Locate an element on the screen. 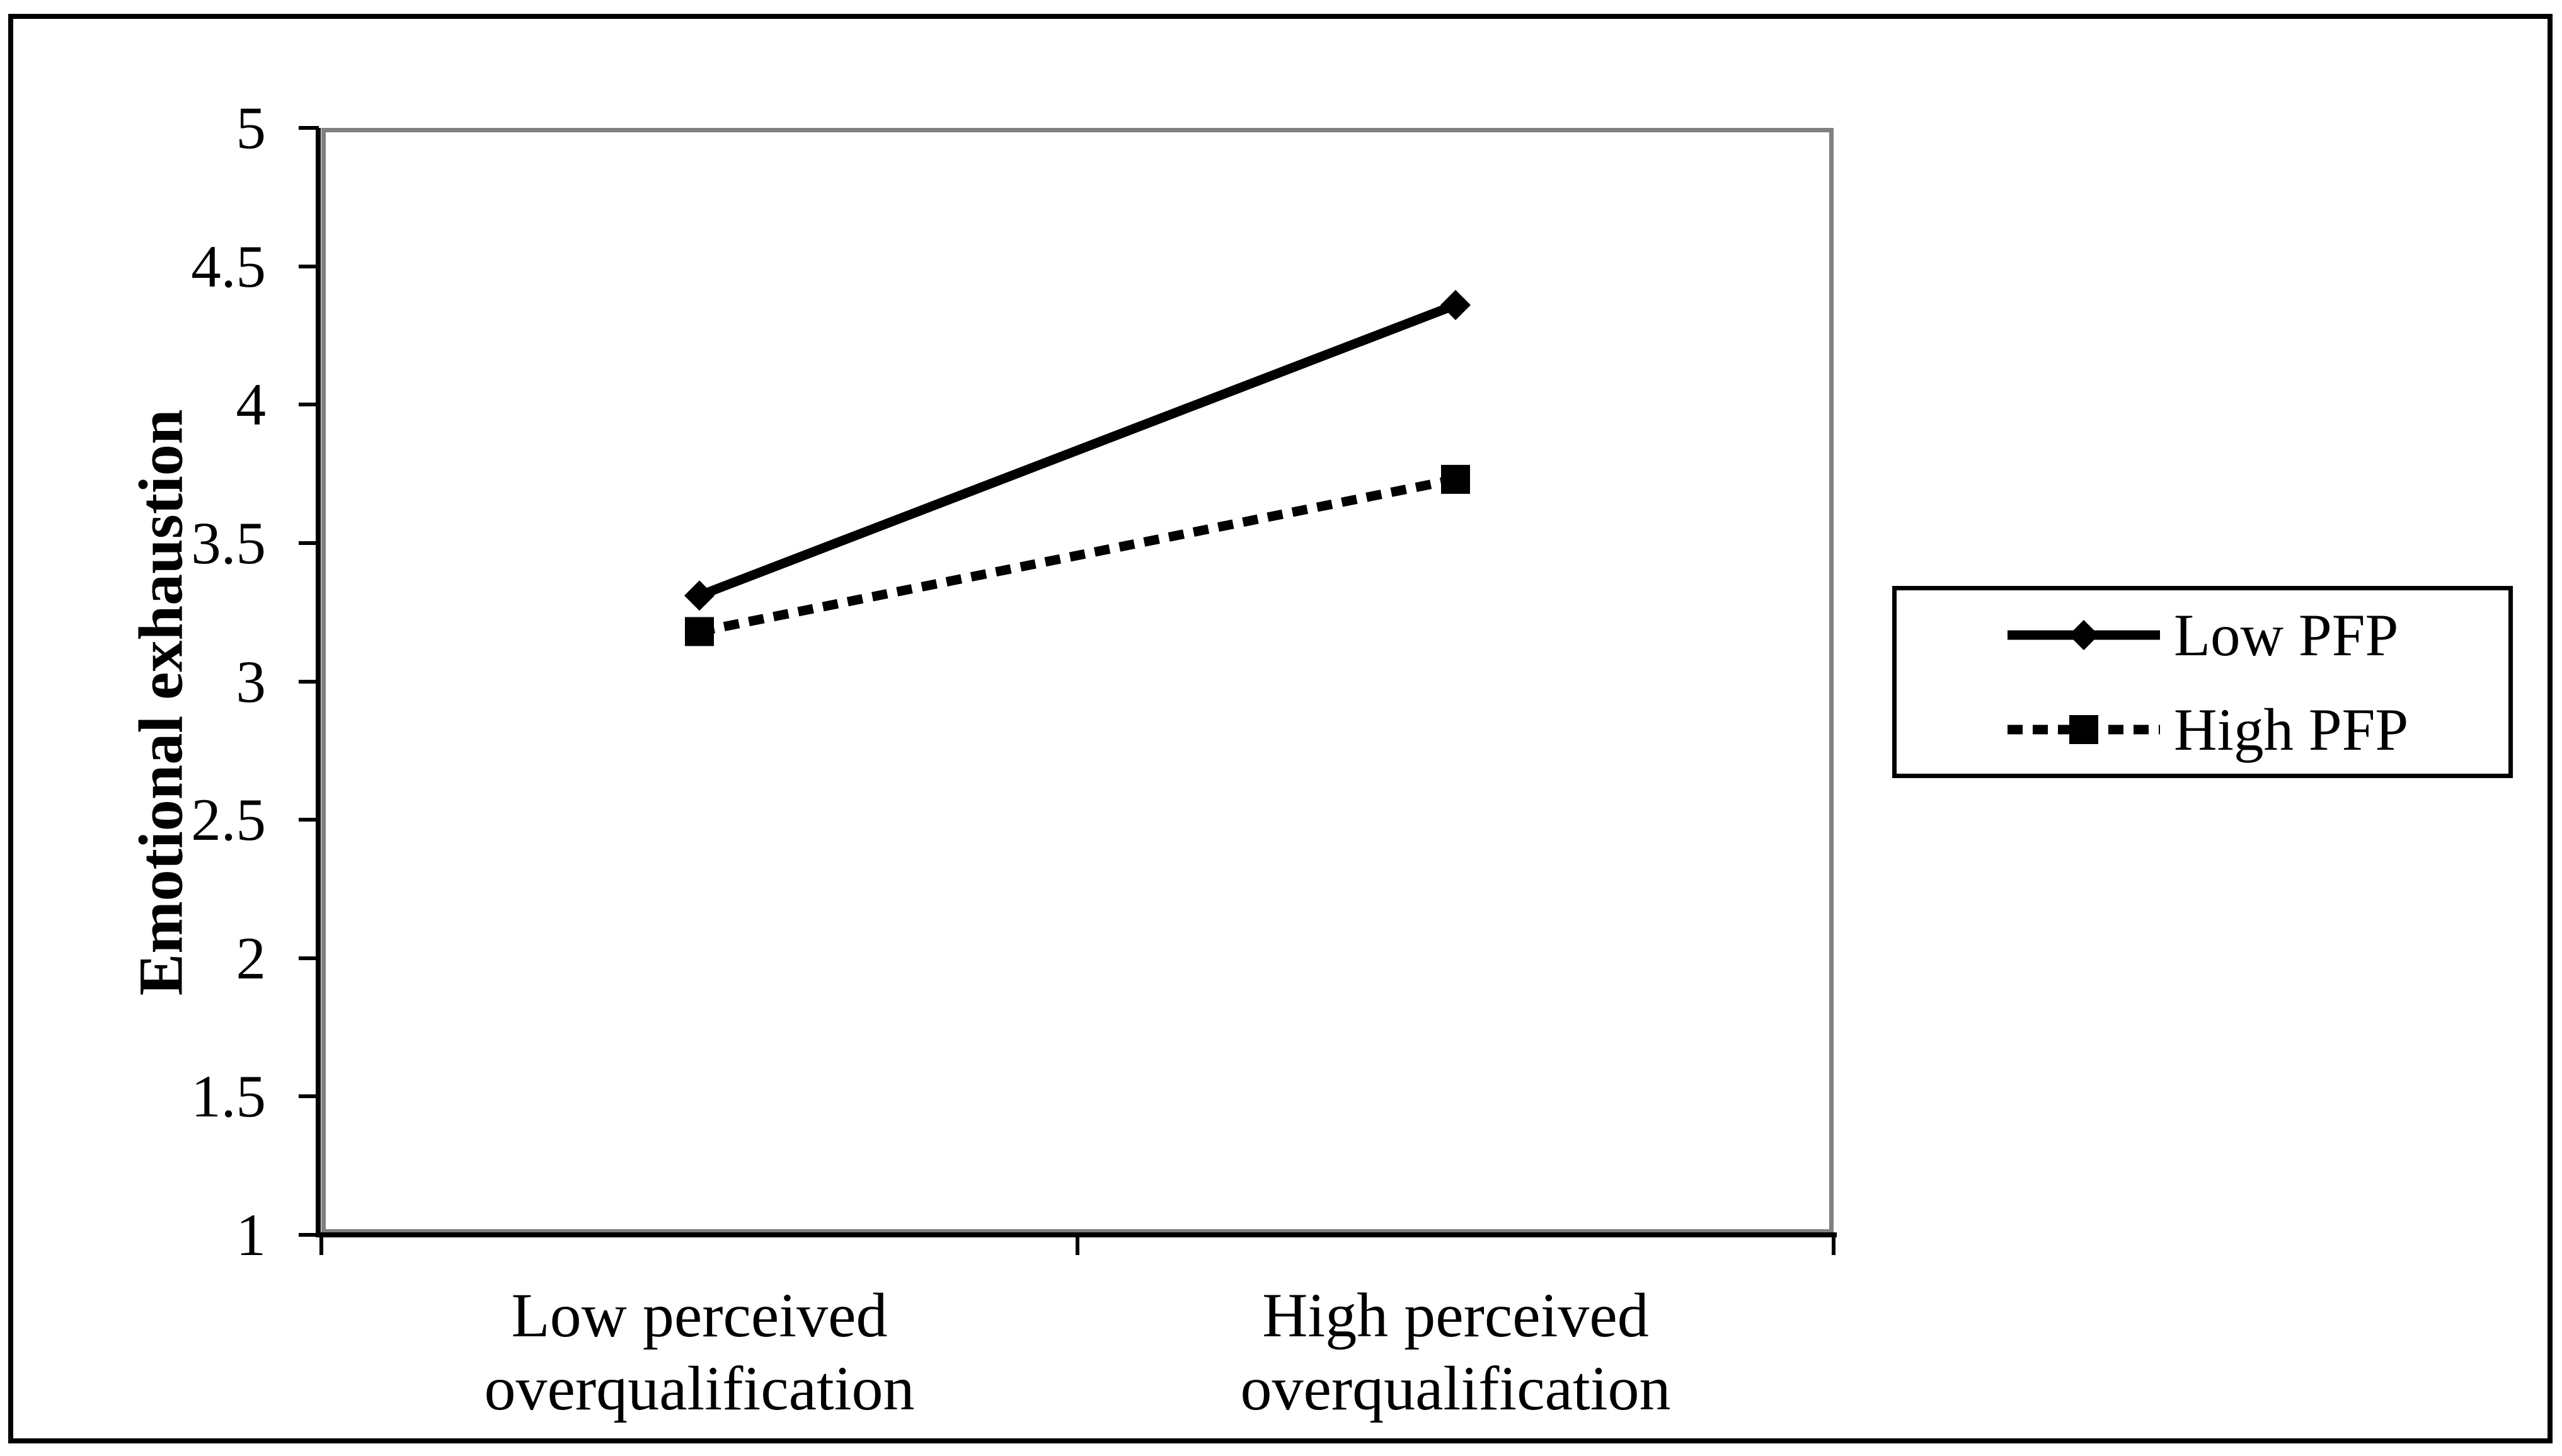 Image resolution: width=2562 pixels, height=1456 pixels. y-tick-label: 3 is located at coordinates (251, 681).